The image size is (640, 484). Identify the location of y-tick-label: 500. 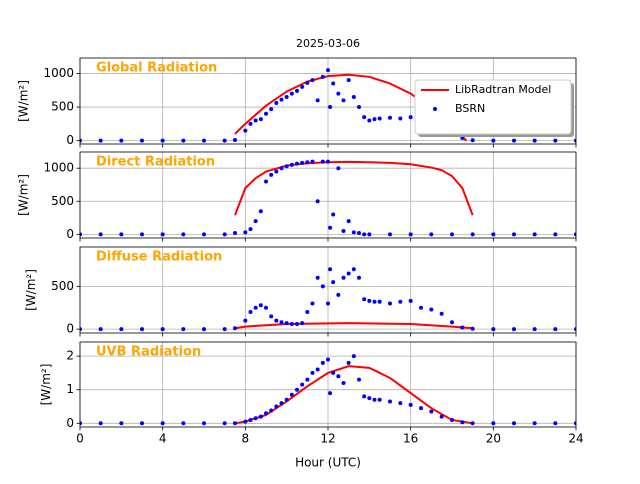
(62, 107).